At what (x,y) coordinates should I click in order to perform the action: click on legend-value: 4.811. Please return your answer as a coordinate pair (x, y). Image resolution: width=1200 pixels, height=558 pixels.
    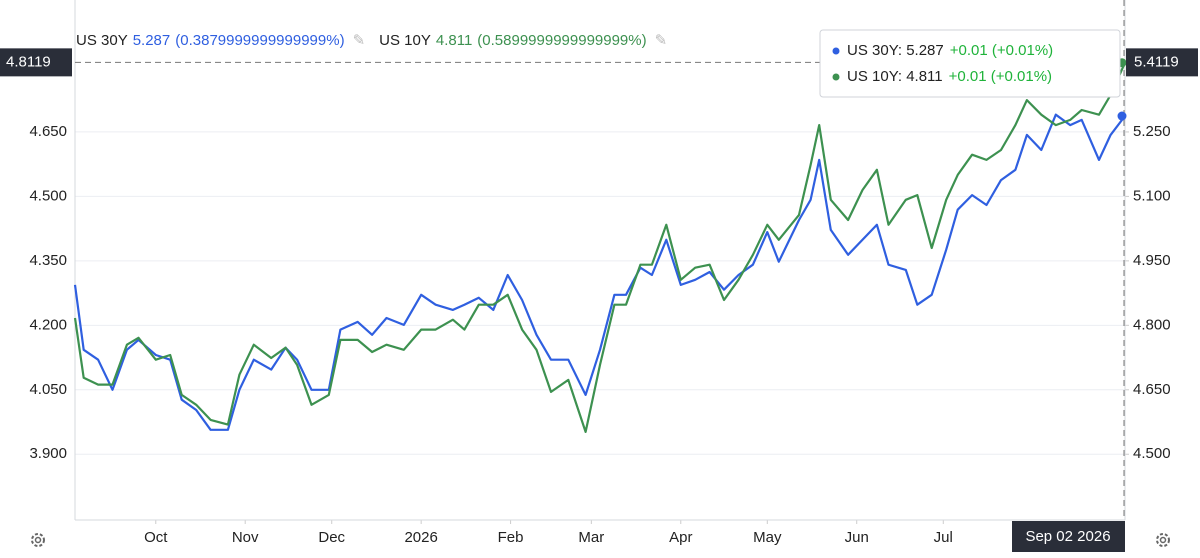
    Looking at the image, I should click on (454, 40).